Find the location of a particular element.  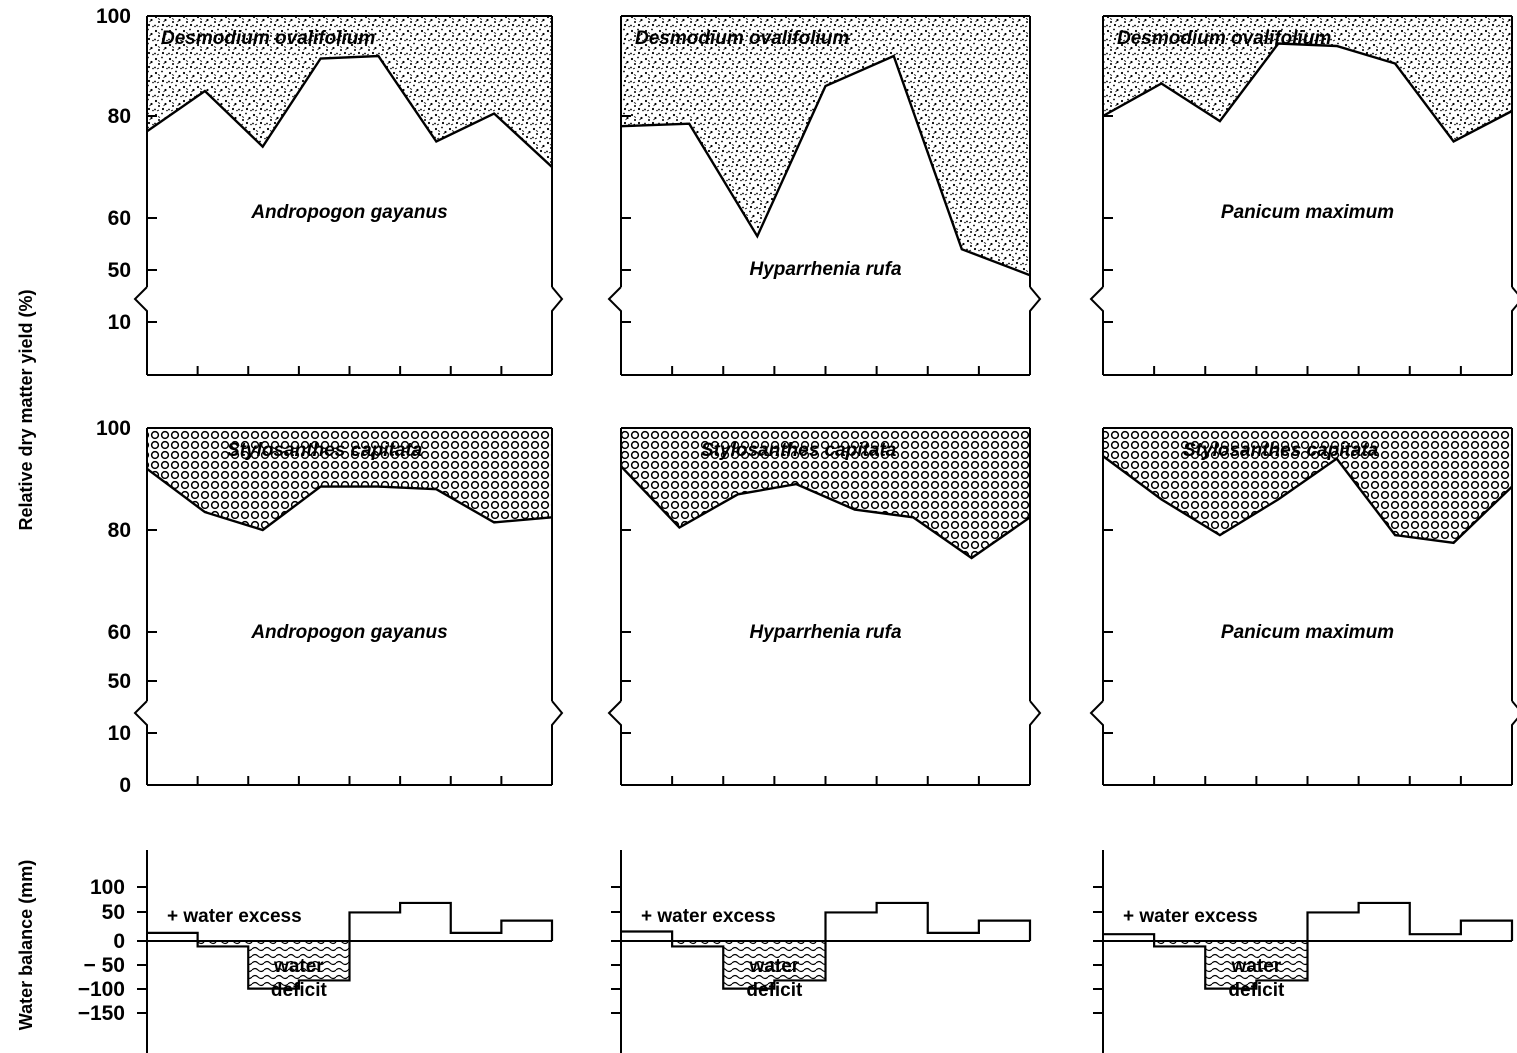

water-y-tick-label: − 50 is located at coordinates (104, 965).